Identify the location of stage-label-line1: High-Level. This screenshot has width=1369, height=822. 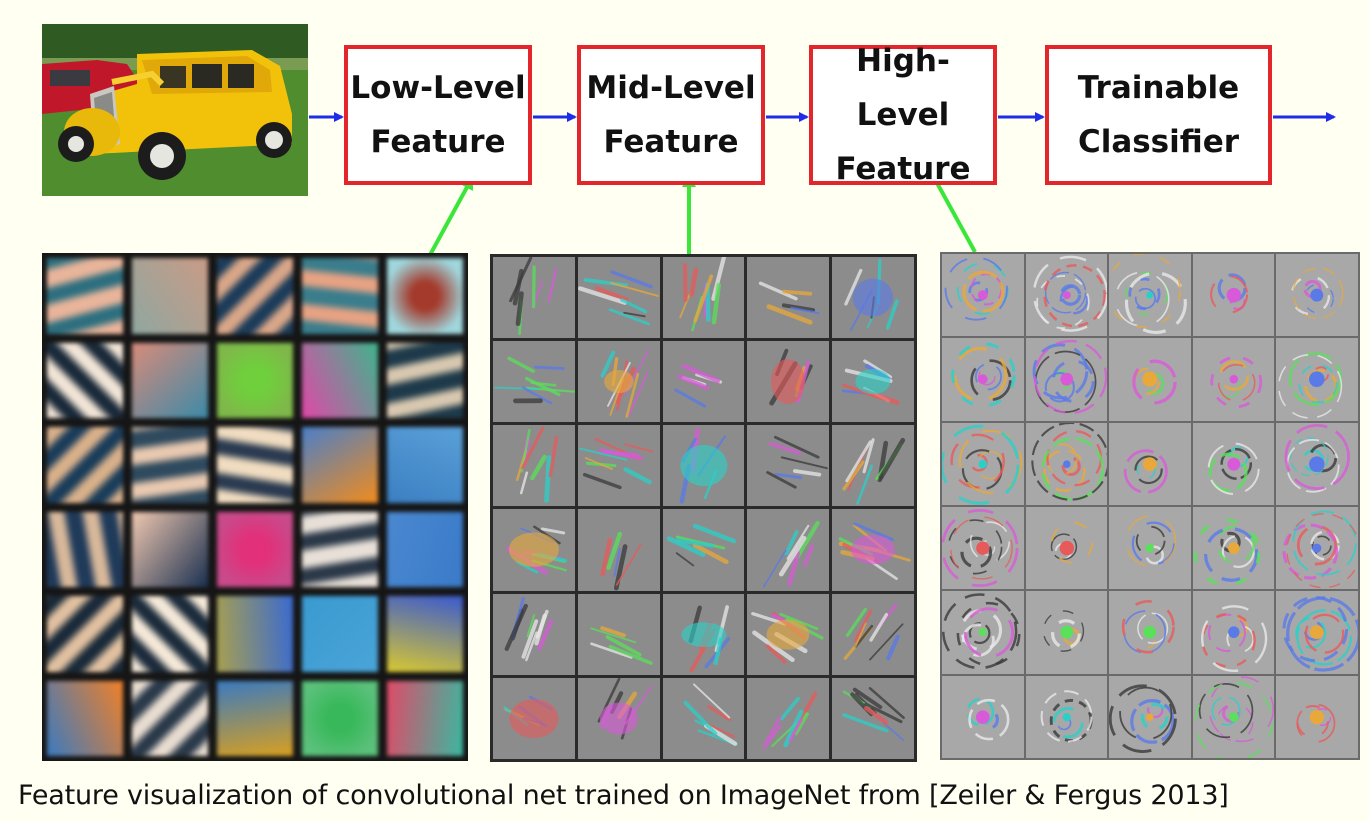
(903, 88).